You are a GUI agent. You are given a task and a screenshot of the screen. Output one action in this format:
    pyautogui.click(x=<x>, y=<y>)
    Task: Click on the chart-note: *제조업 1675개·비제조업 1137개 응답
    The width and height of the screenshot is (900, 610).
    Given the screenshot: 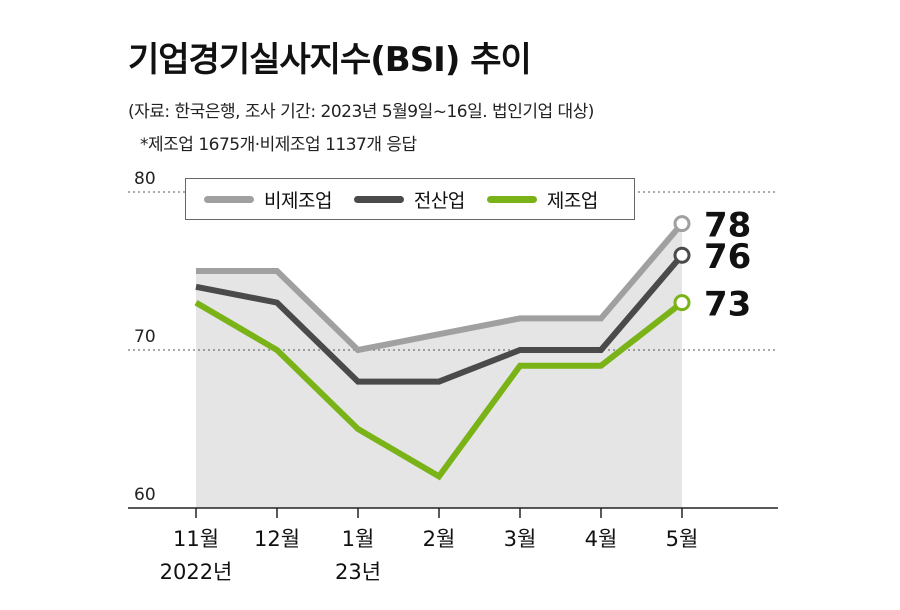 What is the action you would take?
    pyautogui.click(x=278, y=145)
    